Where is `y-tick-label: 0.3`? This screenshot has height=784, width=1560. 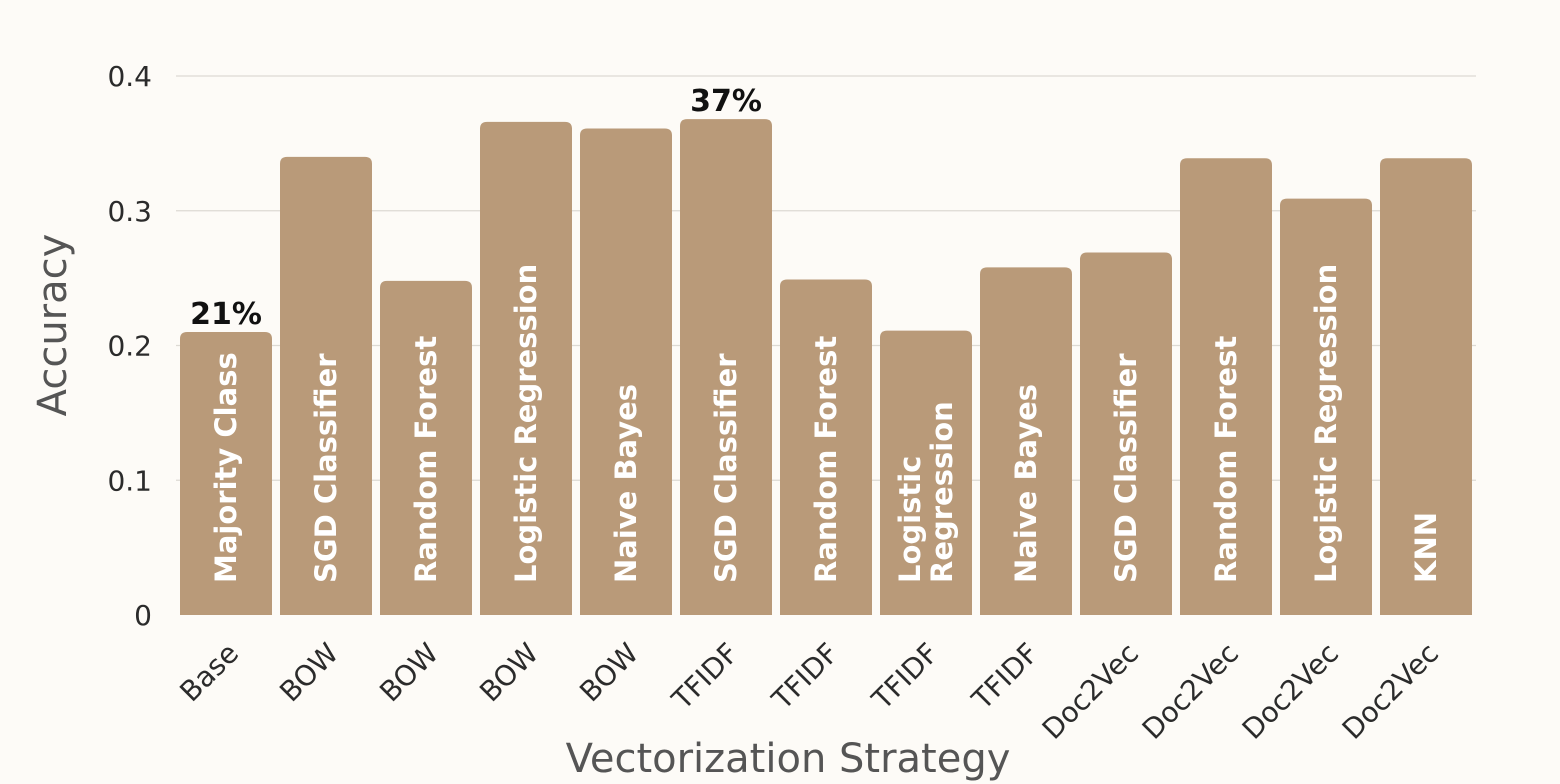
y-tick-label: 0.3 is located at coordinates (129, 211).